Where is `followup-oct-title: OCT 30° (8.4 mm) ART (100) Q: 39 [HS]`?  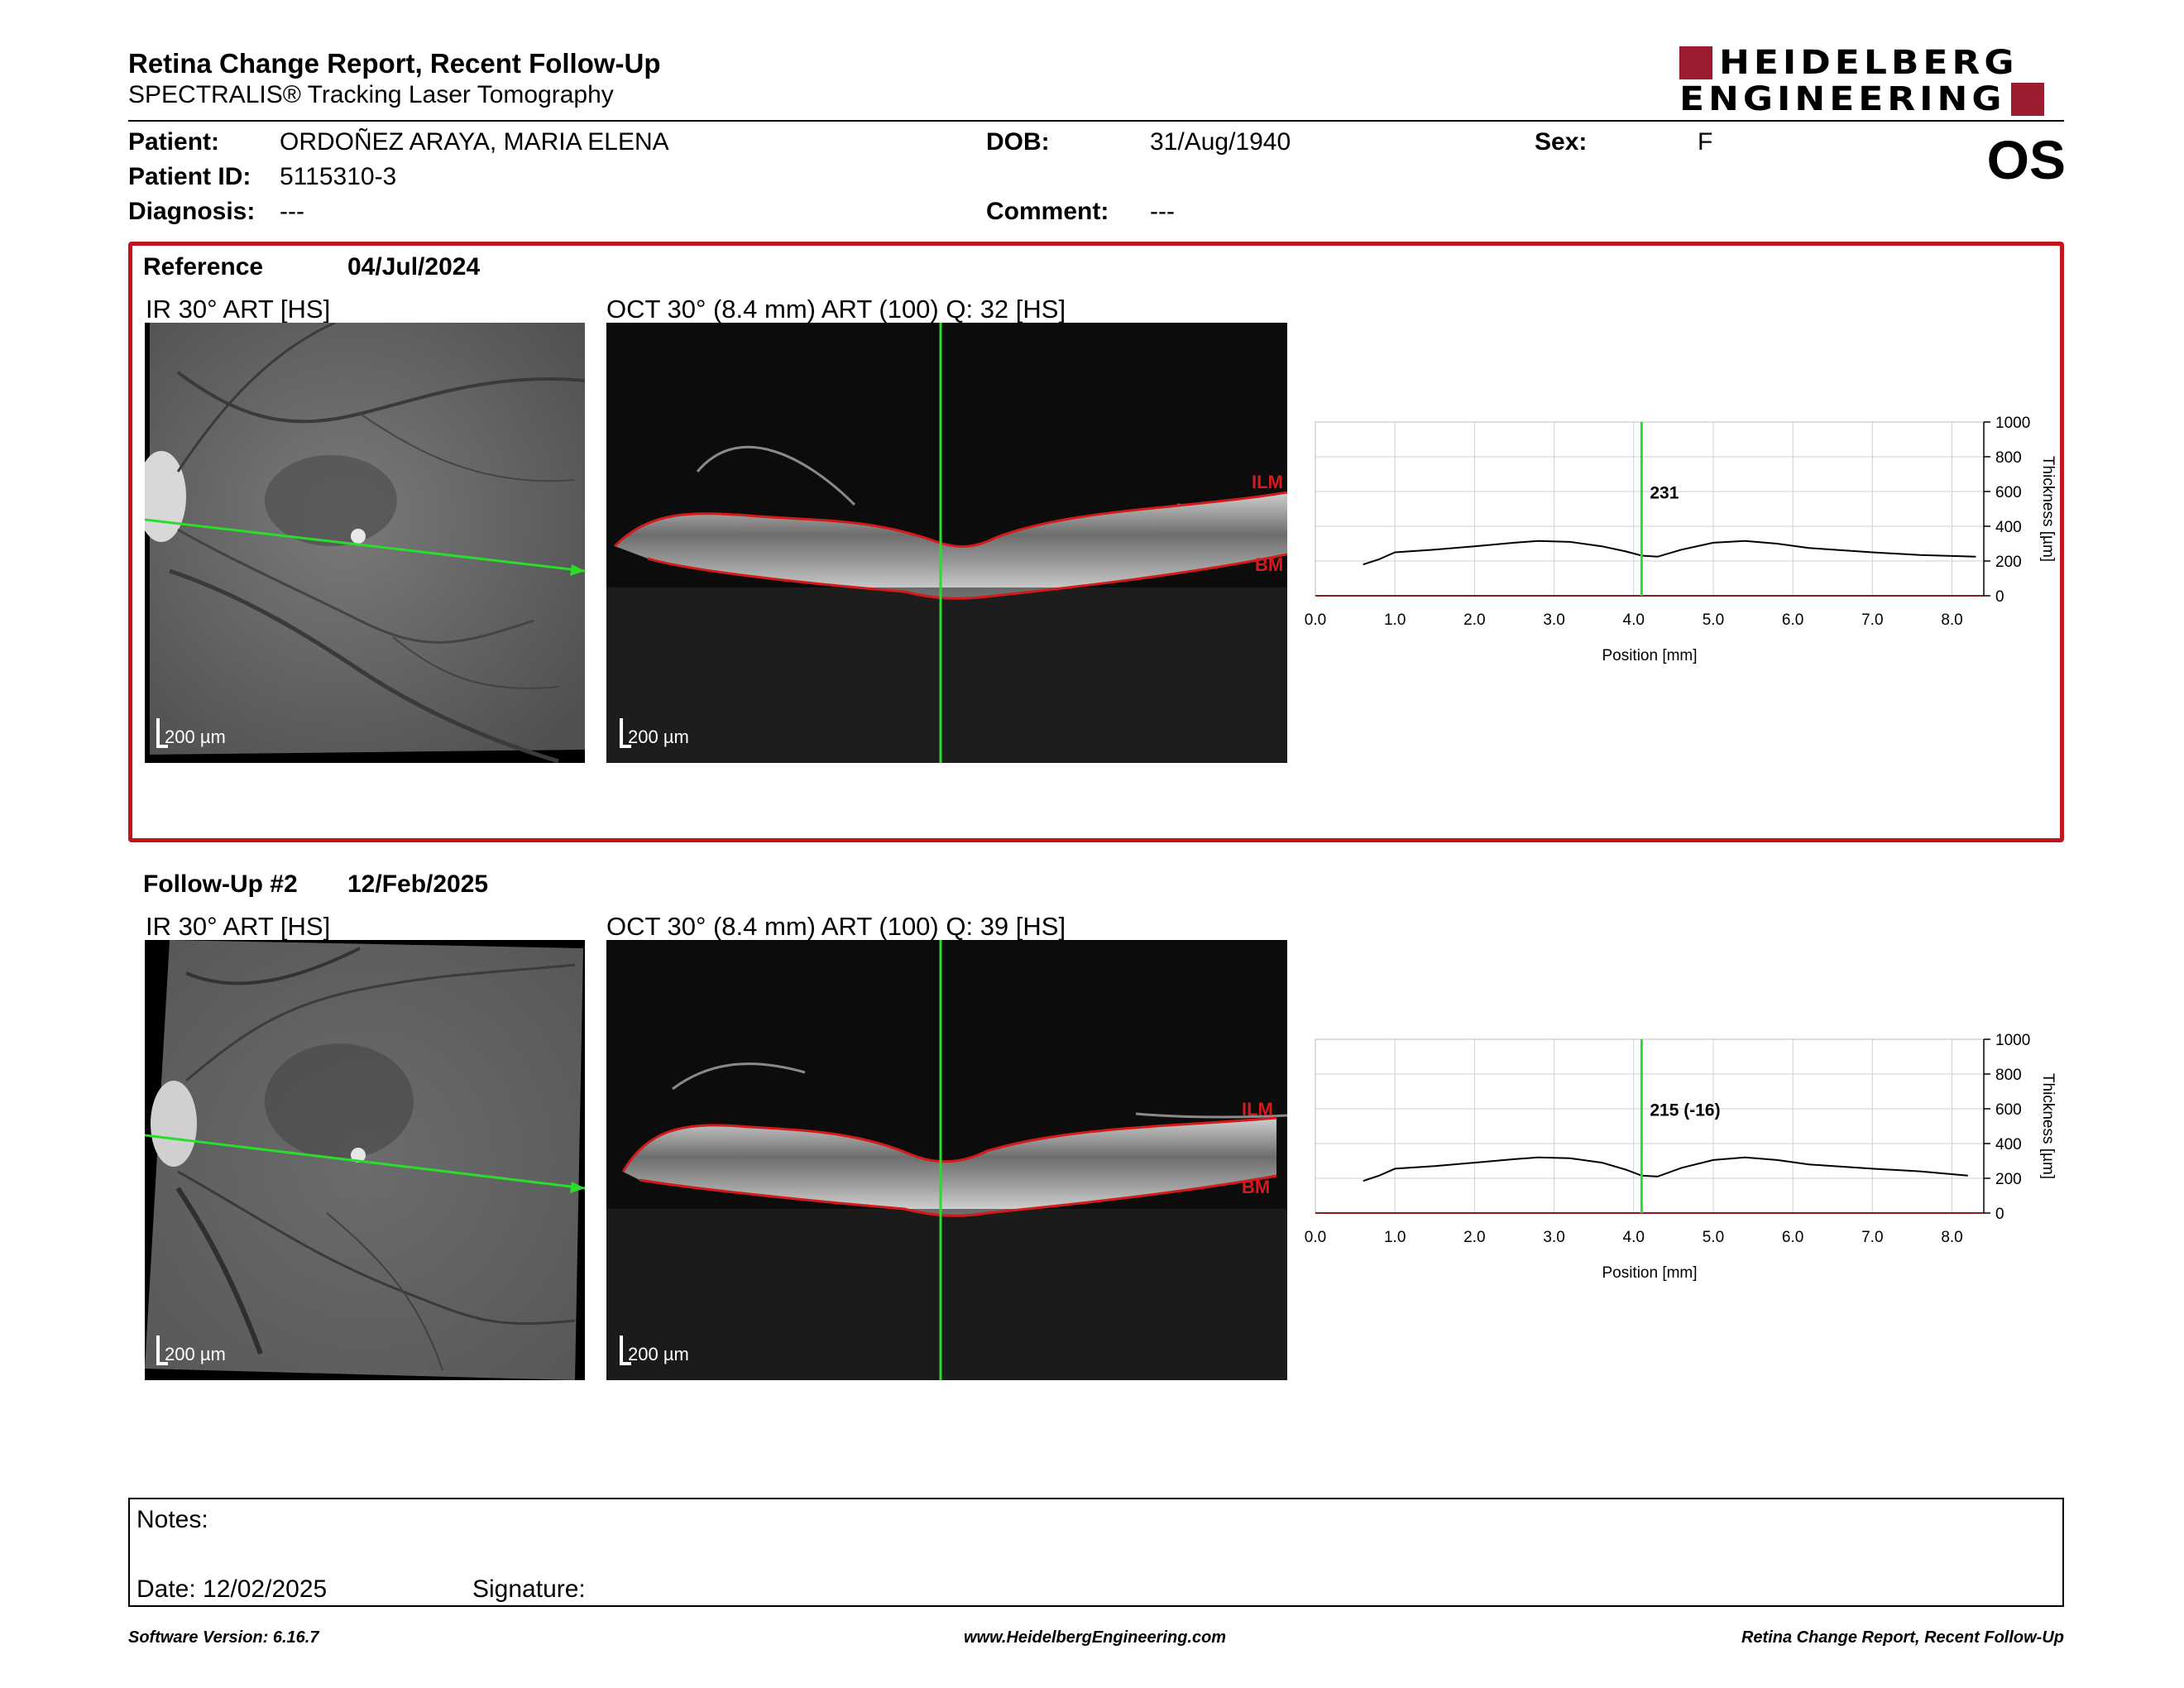
followup-oct-title: OCT 30° (8.4 mm) ART (100) Q: 39 [HS] is located at coordinates (836, 926).